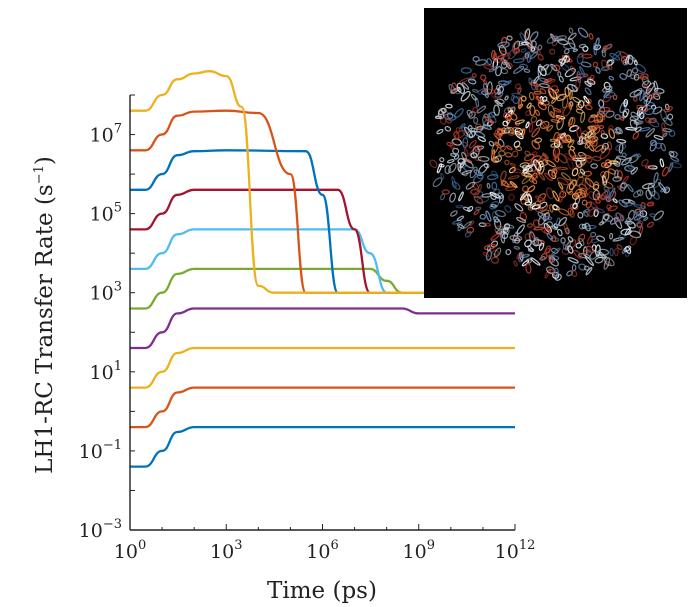 The height and width of the screenshot is (607, 688). Describe the element at coordinates (130, 550) in the screenshot. I see `x-tick-label: 10⁰` at that location.